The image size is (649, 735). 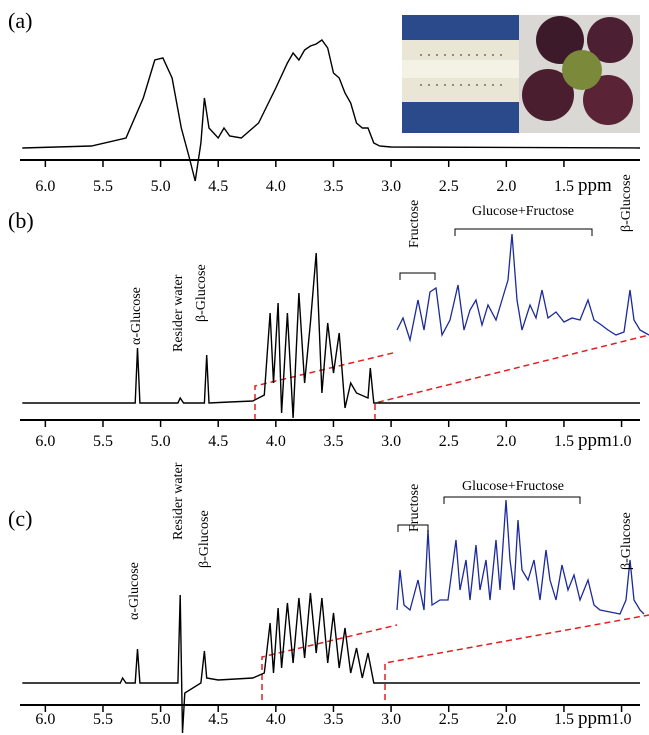 What do you see at coordinates (495, 380) in the screenshot?
I see `brackets` at bounding box center [495, 380].